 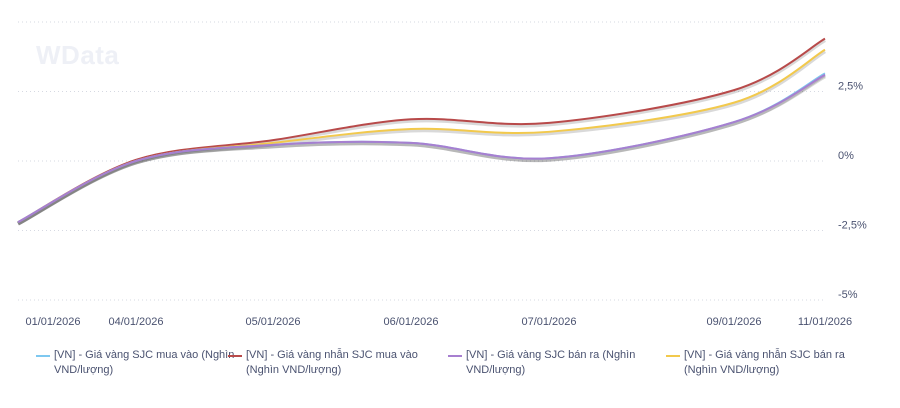 I want to click on x-tick-label: 07/01/2026, so click(x=548, y=322).